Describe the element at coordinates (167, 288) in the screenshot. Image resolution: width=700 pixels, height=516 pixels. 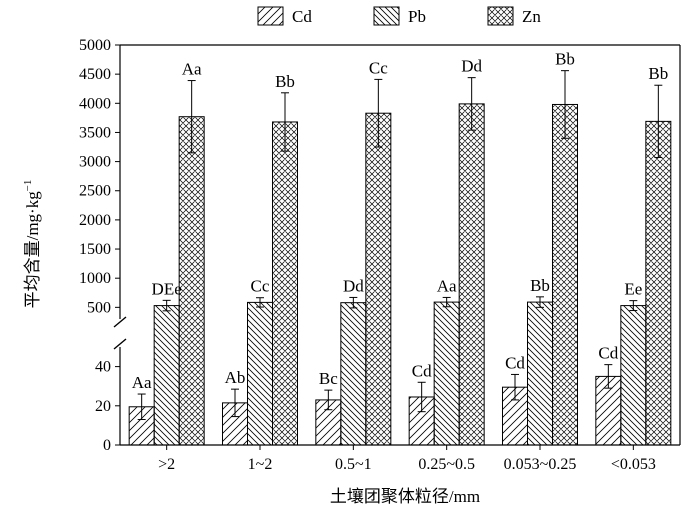
I see `data-label: DEe` at that location.